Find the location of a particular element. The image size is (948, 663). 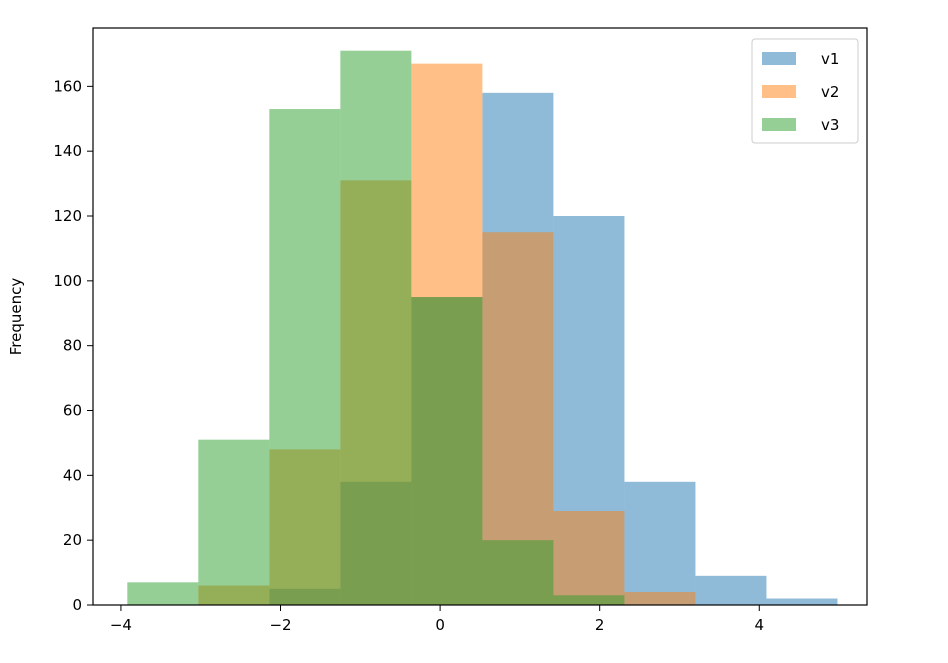

x-tick-label: −4 is located at coordinates (121, 625).